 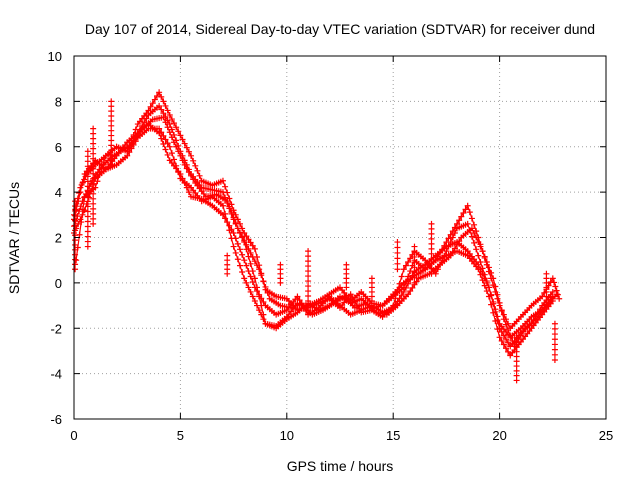 I want to click on x-axis-title: GPS time / hours, so click(x=340, y=466).